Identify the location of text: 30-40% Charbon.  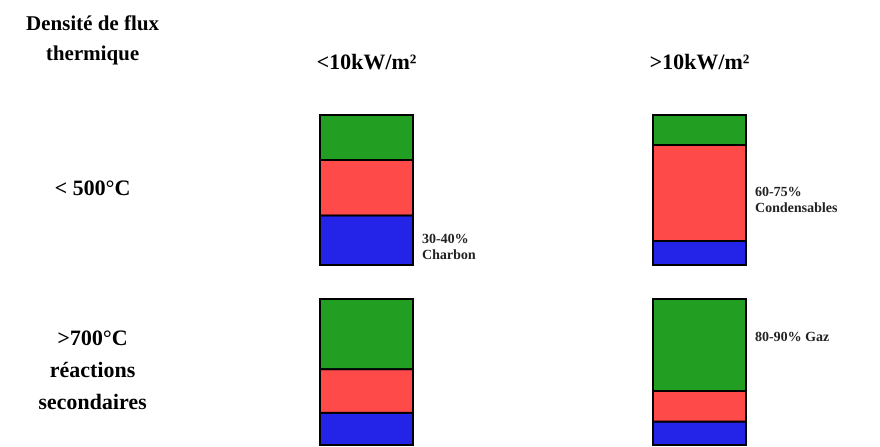
(449, 247).